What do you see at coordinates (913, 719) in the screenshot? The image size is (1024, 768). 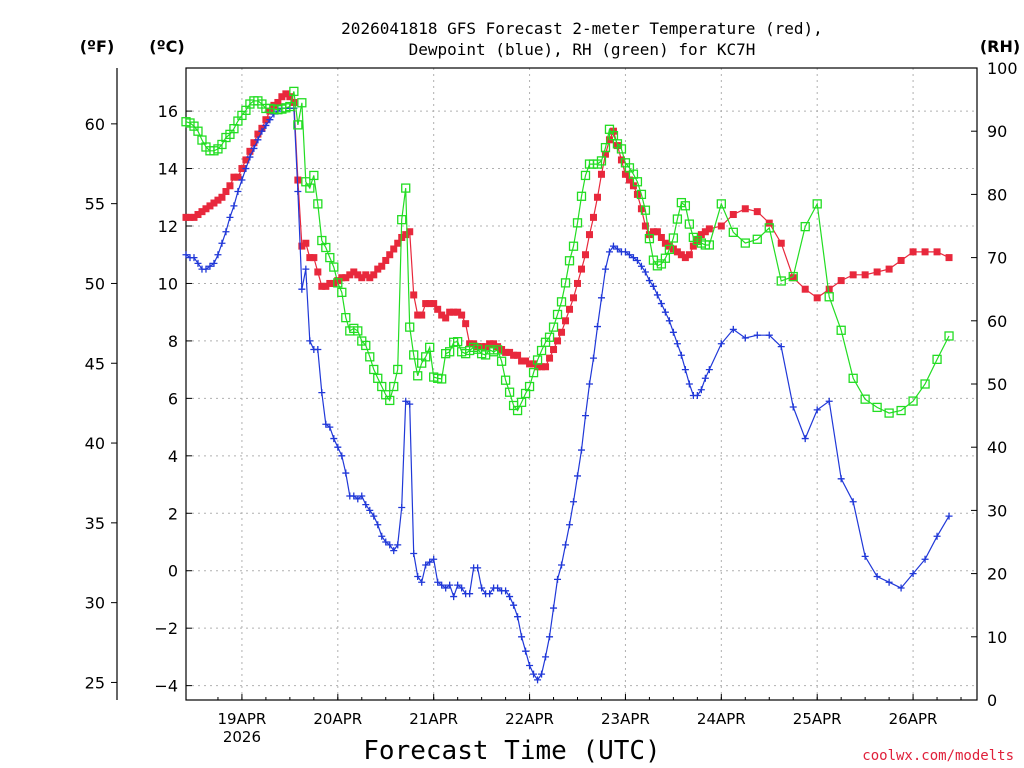 I see `x-tick-label: 26APR` at bounding box center [913, 719].